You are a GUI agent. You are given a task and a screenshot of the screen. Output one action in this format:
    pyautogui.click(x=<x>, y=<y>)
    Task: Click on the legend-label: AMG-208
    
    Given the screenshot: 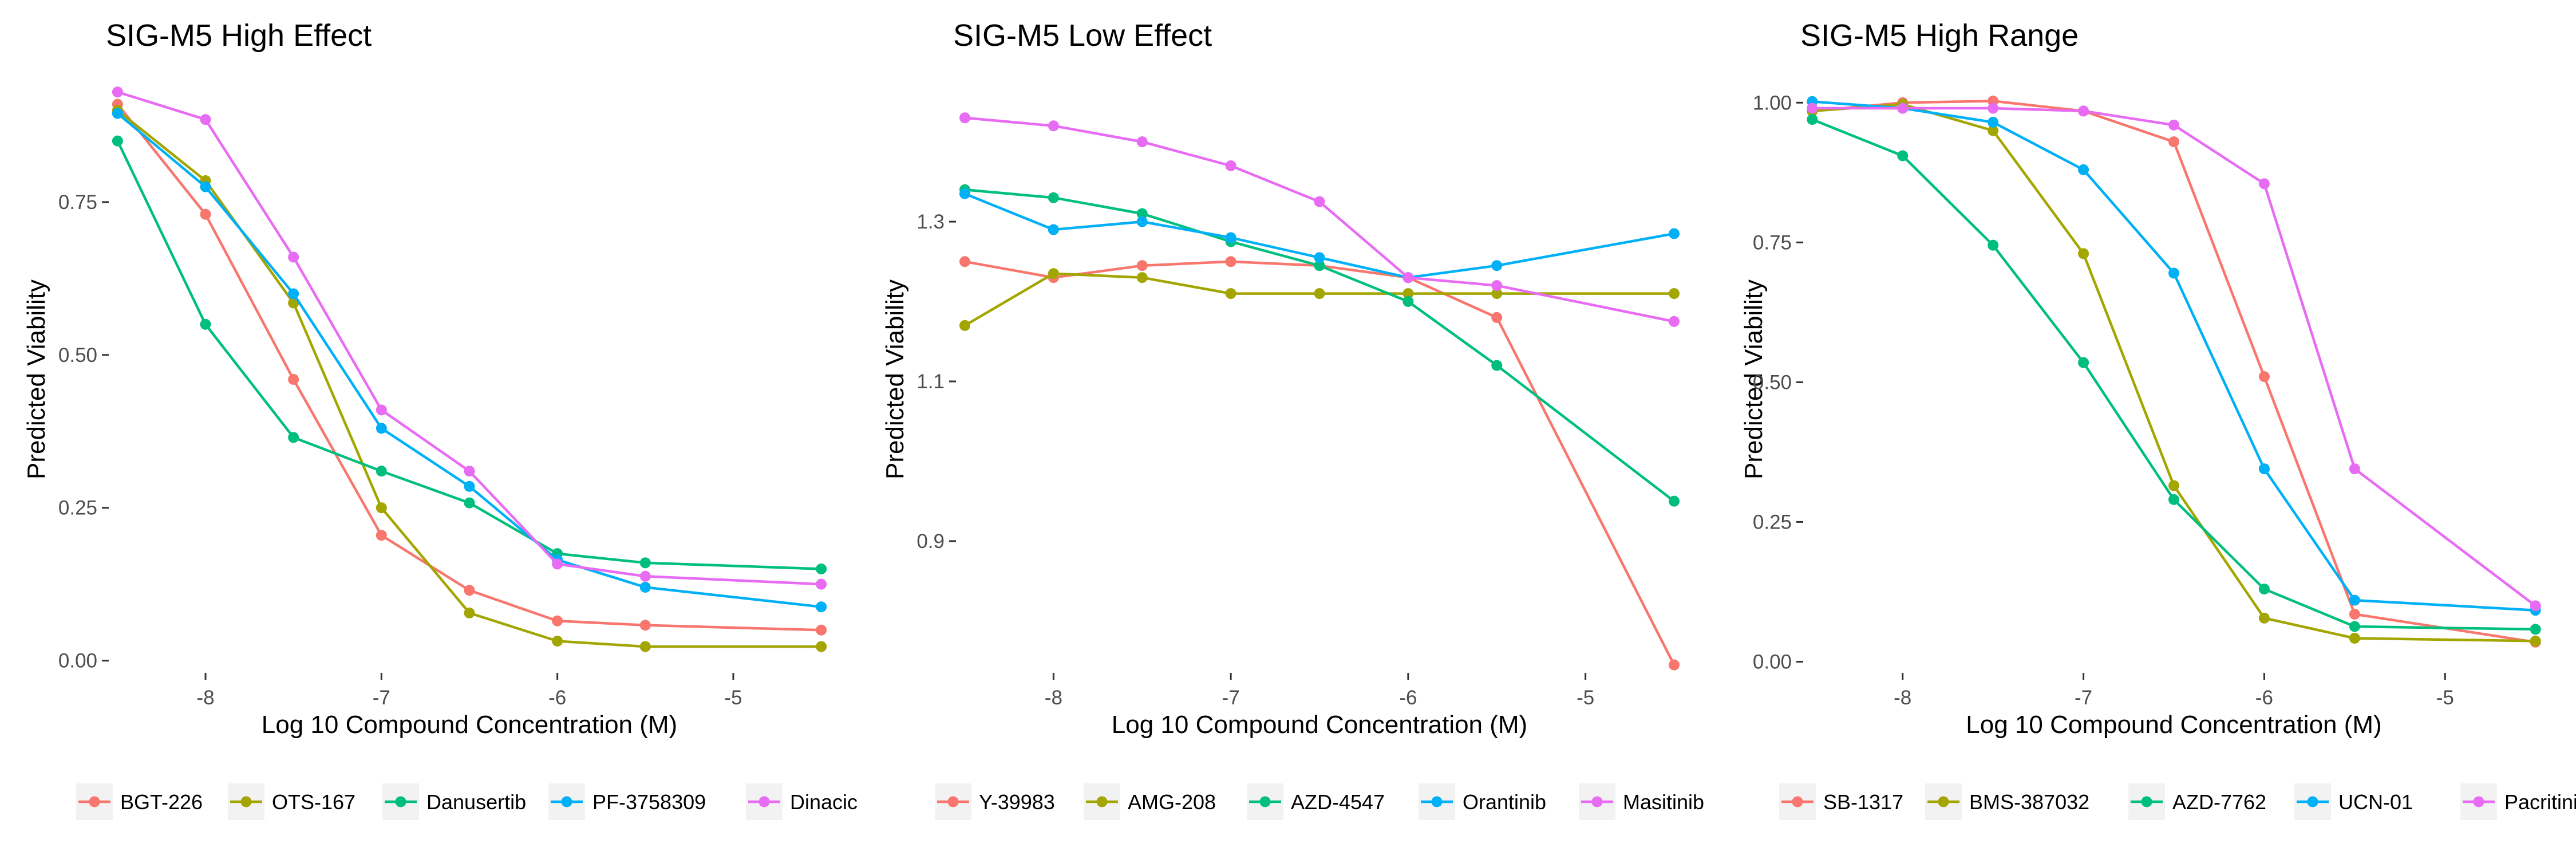 What is the action you would take?
    pyautogui.click(x=1172, y=802)
    